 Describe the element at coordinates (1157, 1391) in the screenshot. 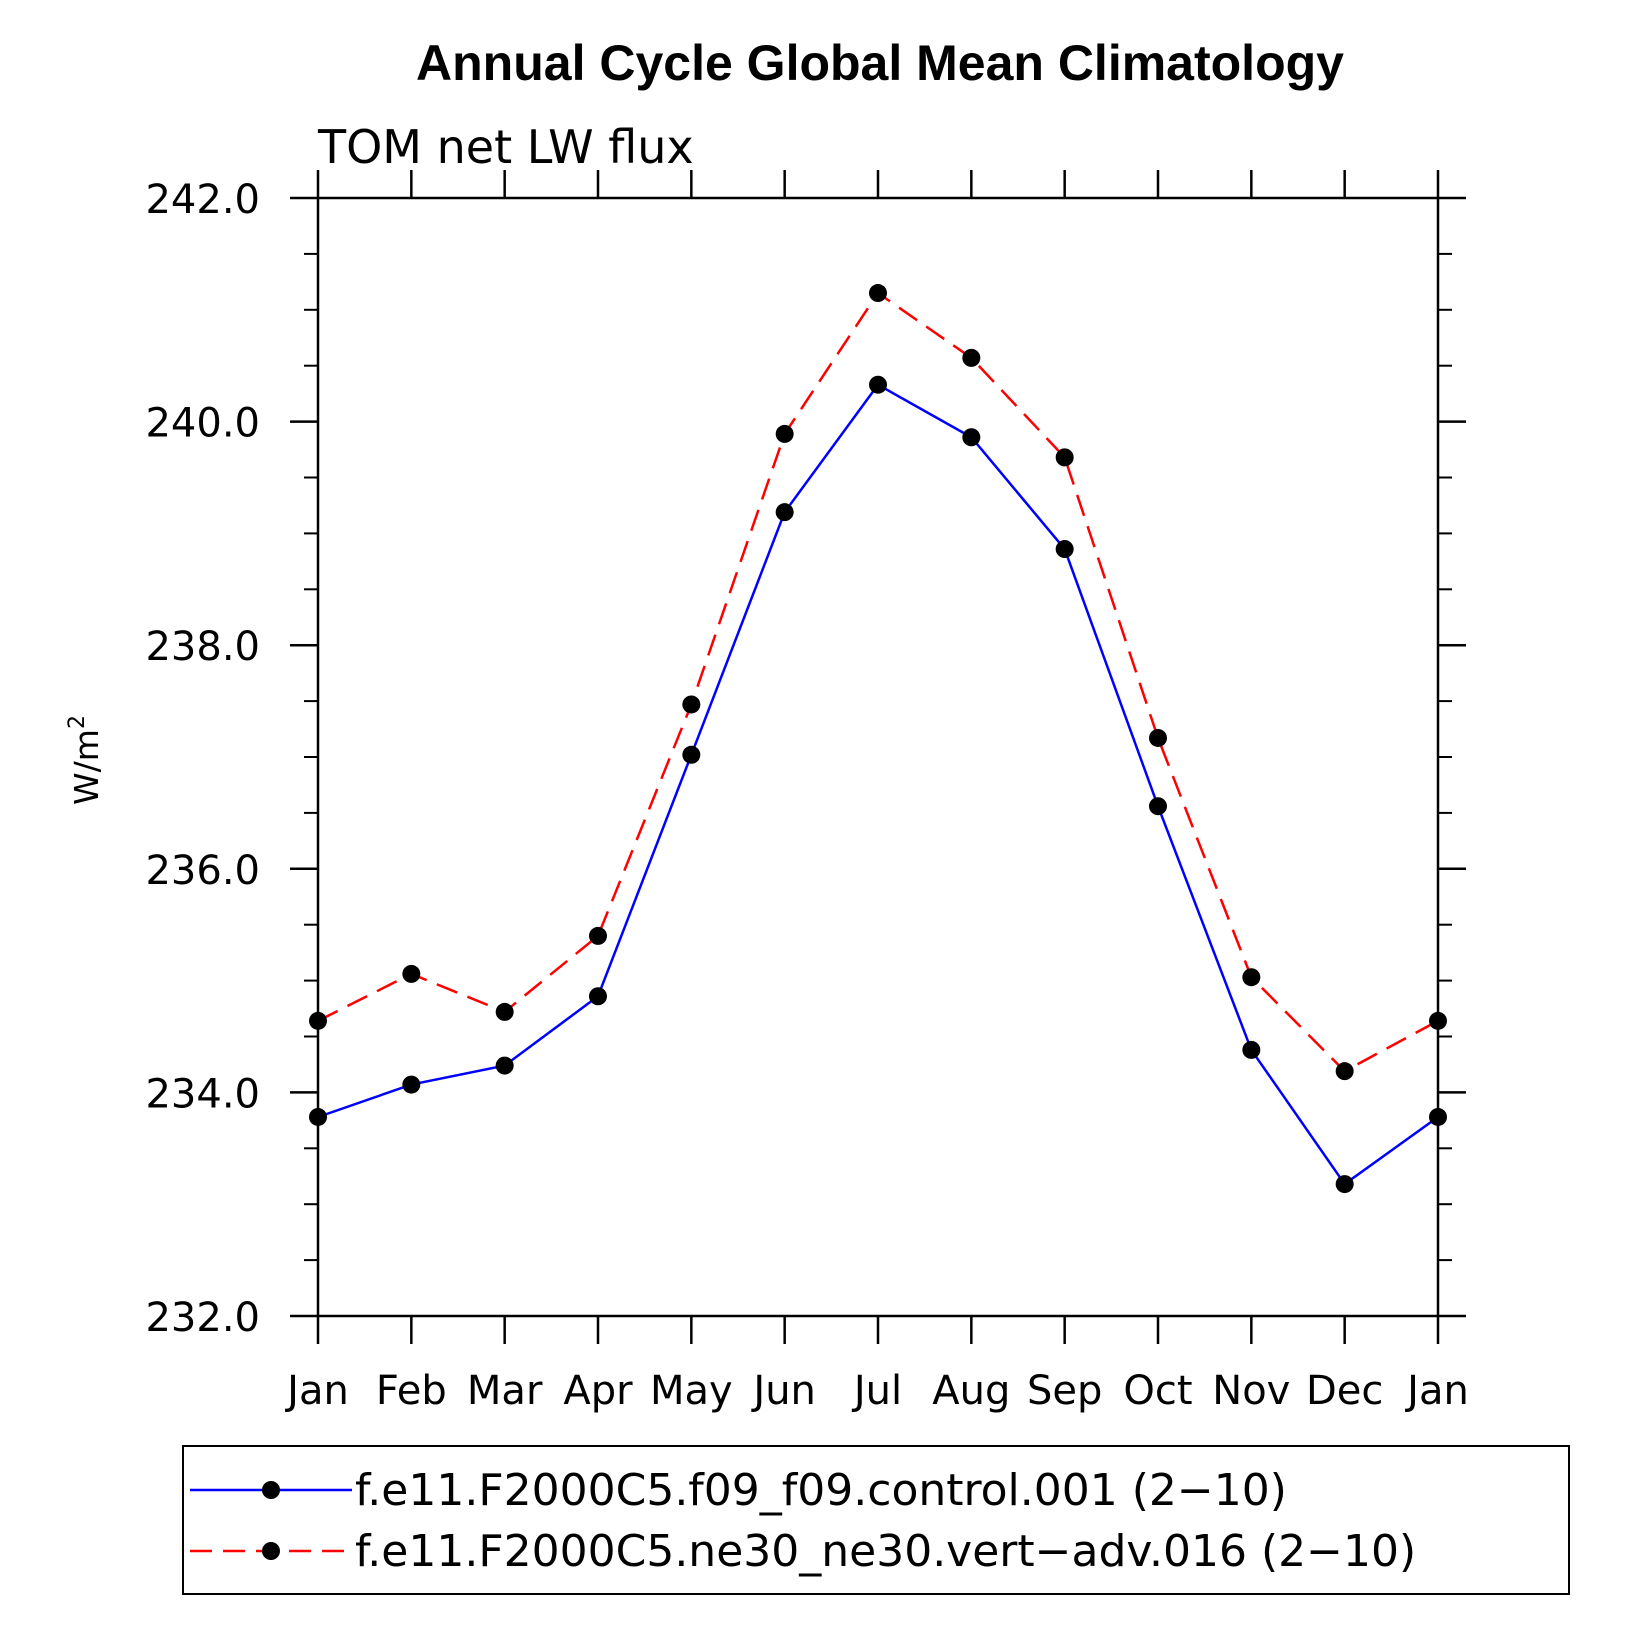

I see `x-tick-label: Oct` at that location.